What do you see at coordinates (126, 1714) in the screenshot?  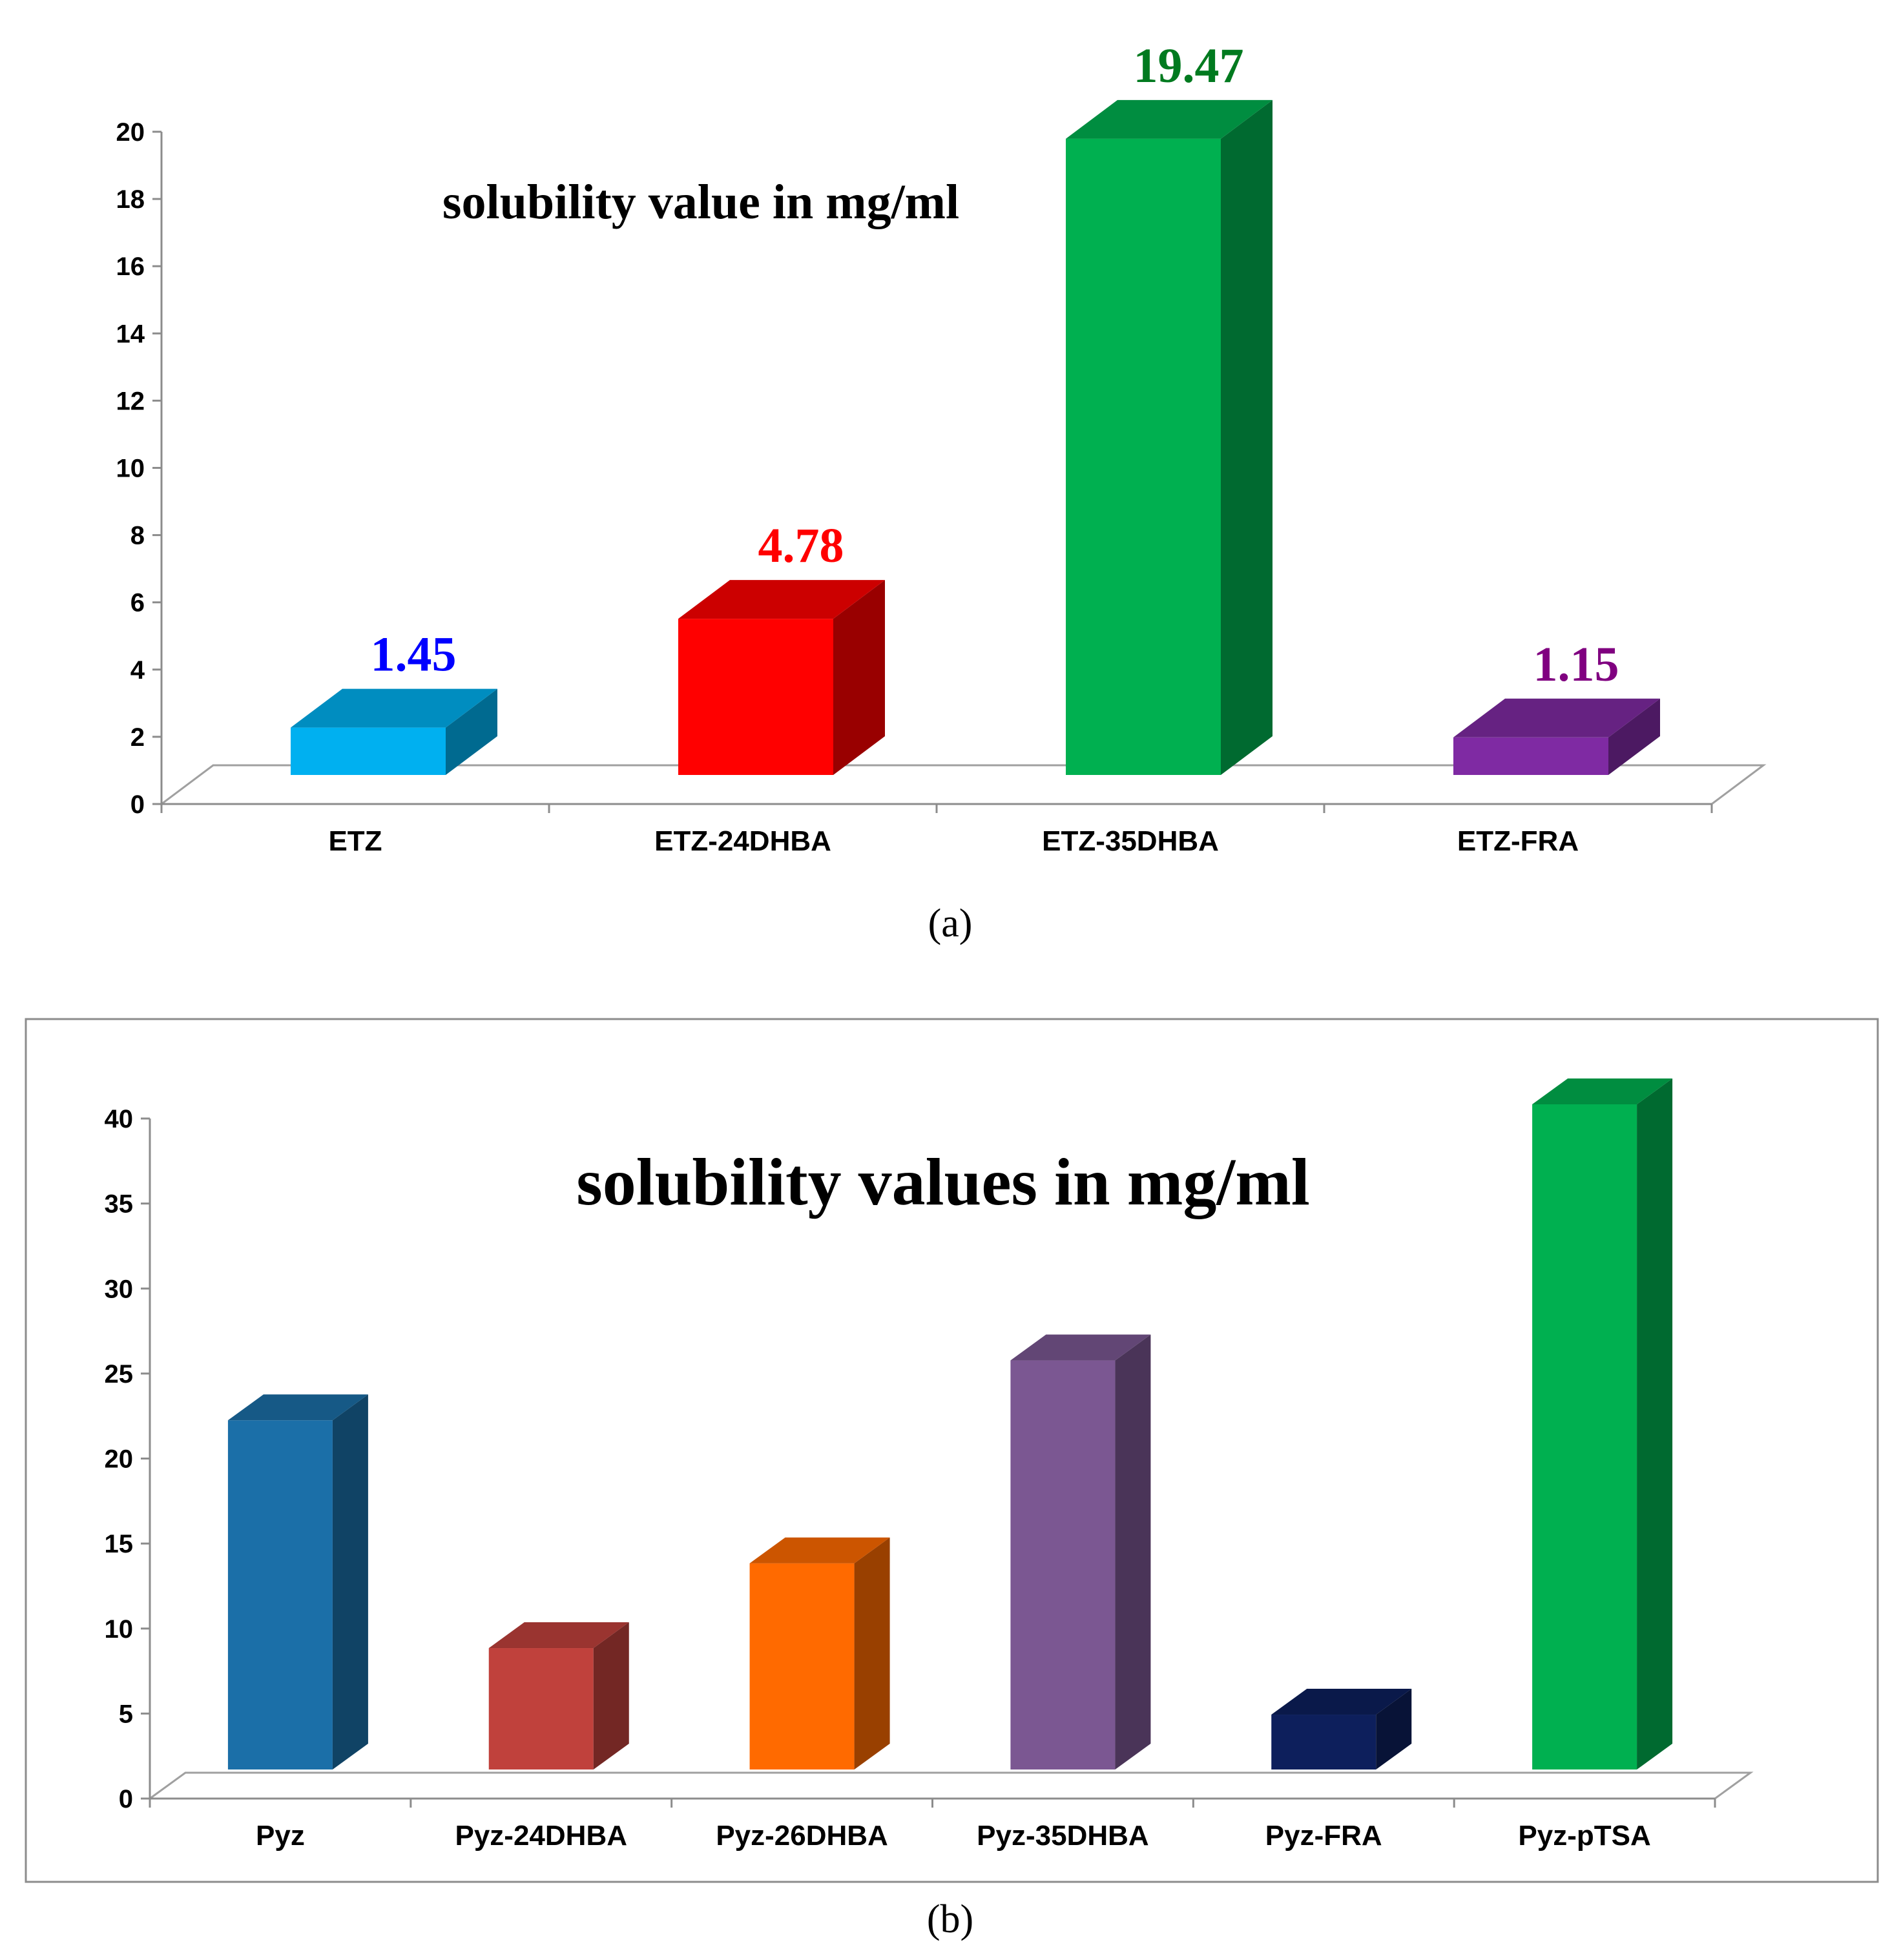 I see `y-tick-label: 5` at bounding box center [126, 1714].